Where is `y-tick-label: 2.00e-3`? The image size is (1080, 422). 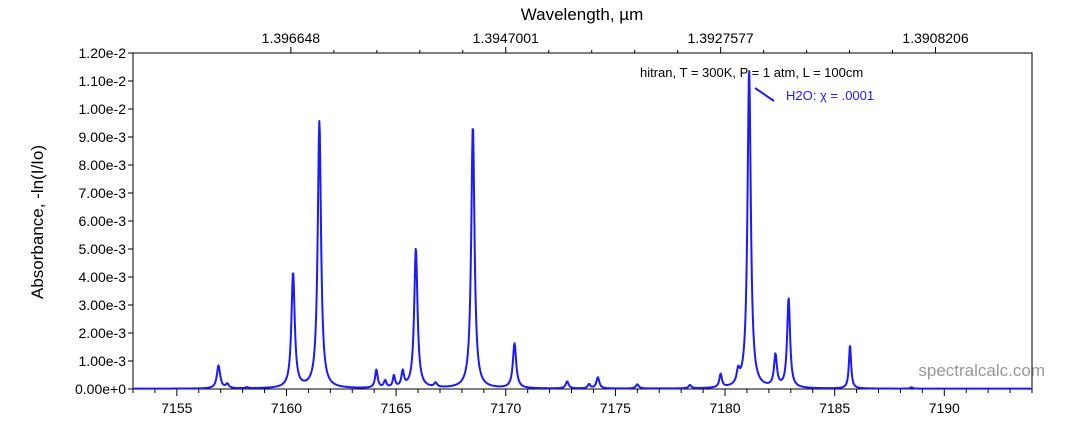 y-tick-label: 2.00e-3 is located at coordinates (103, 333).